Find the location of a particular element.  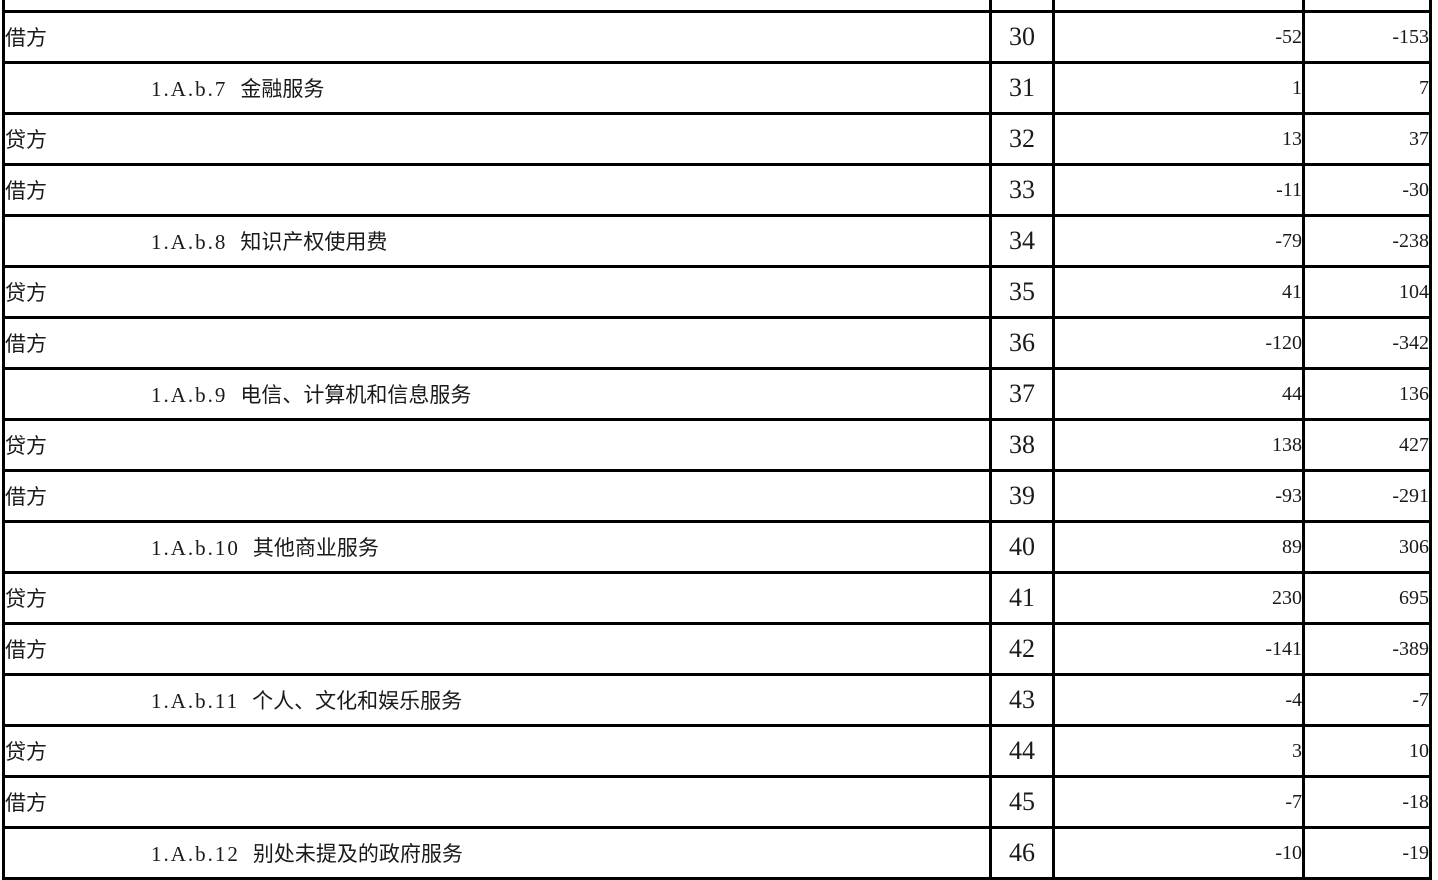

value-col1-cell: 89 is located at coordinates (1178, 547).